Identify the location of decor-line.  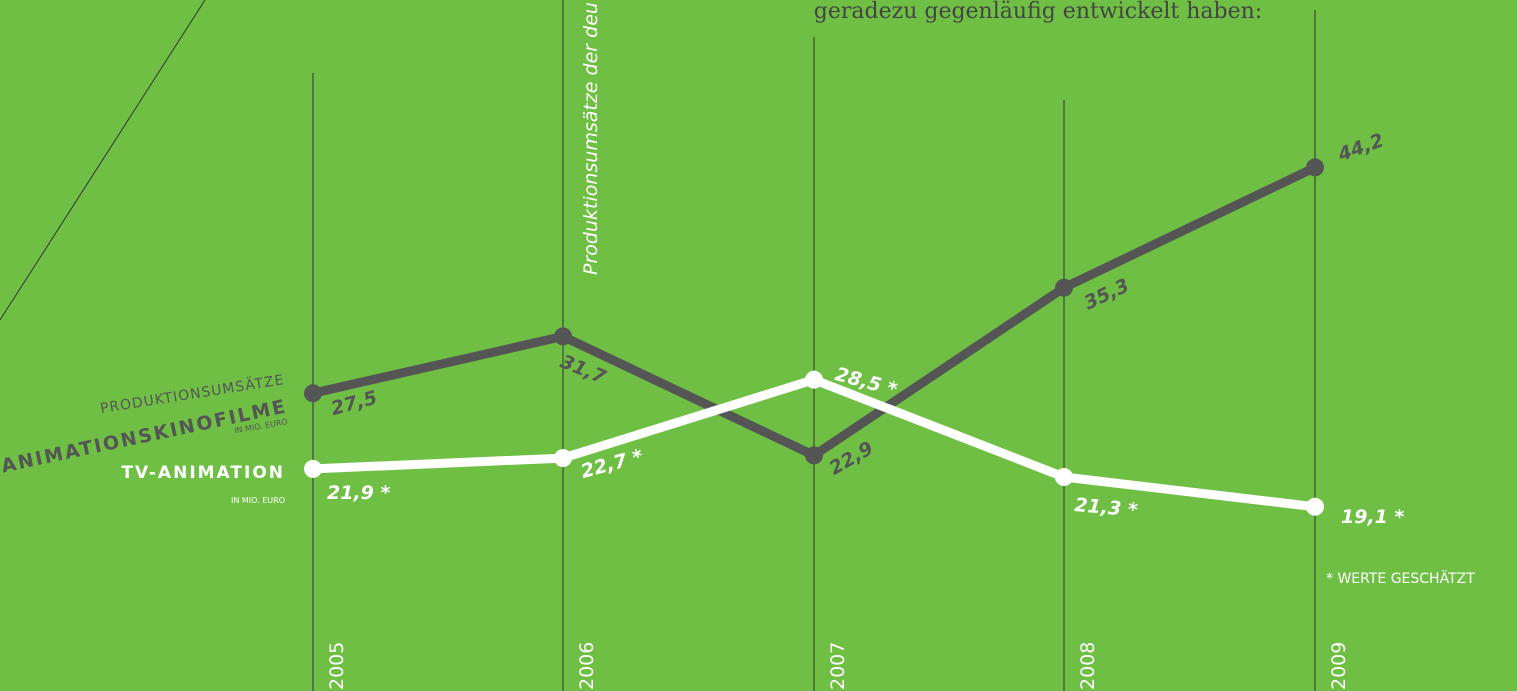
(103, 160).